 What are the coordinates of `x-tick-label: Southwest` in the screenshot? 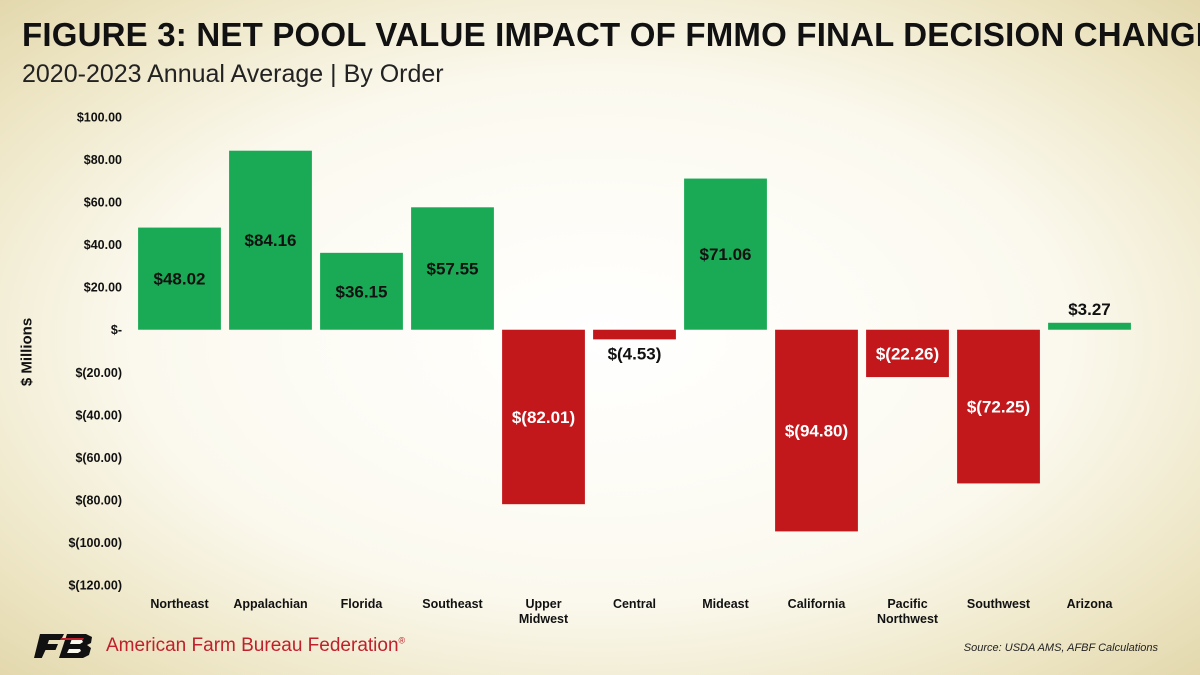 It's located at (999, 604).